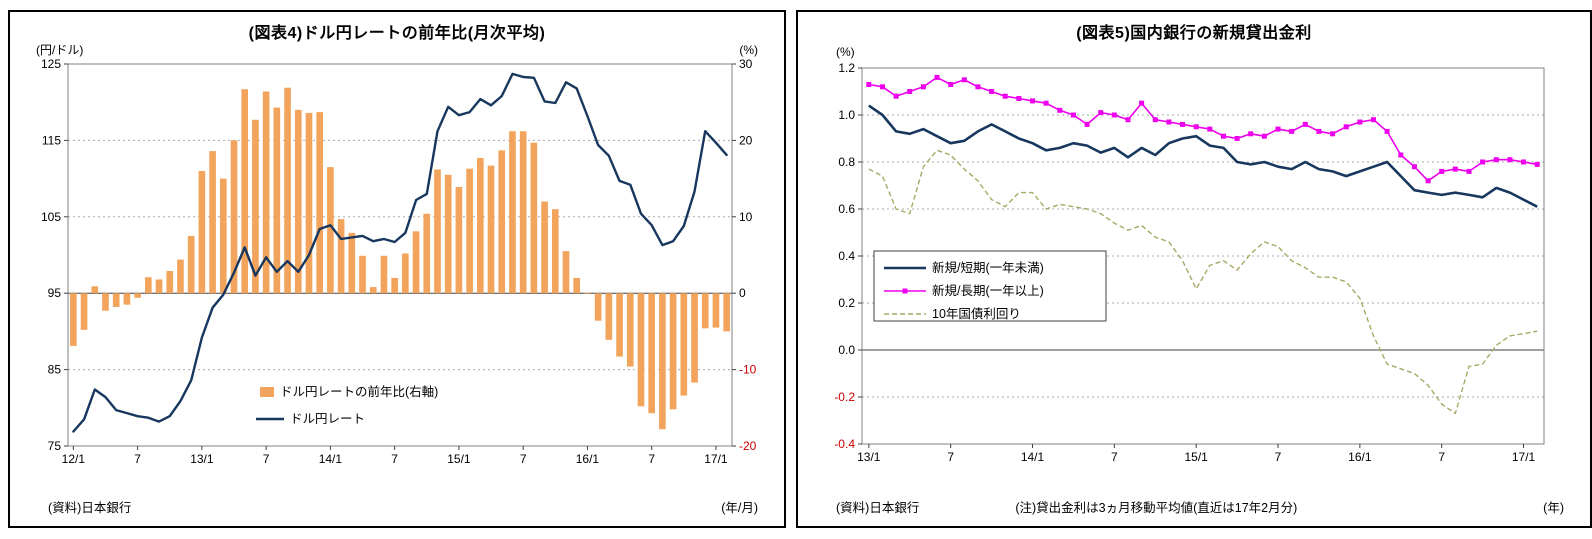 The height and width of the screenshot is (539, 1592). Describe the element at coordinates (742, 293) in the screenshot. I see `svg-text: 0` at that location.